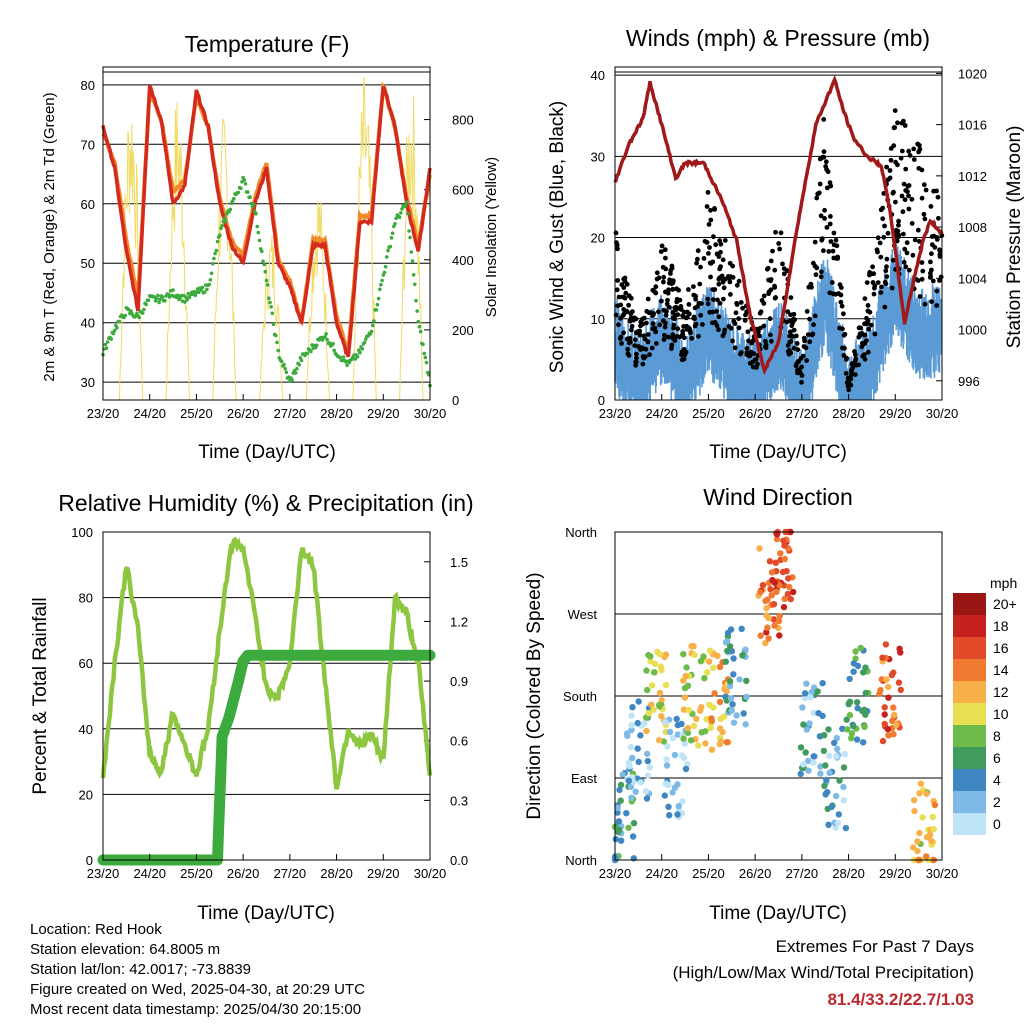 This screenshot has height=1024, width=1024. Describe the element at coordinates (1014, 237) in the screenshot. I see `winds-y2label: Station Pressure (Maroon)` at that location.